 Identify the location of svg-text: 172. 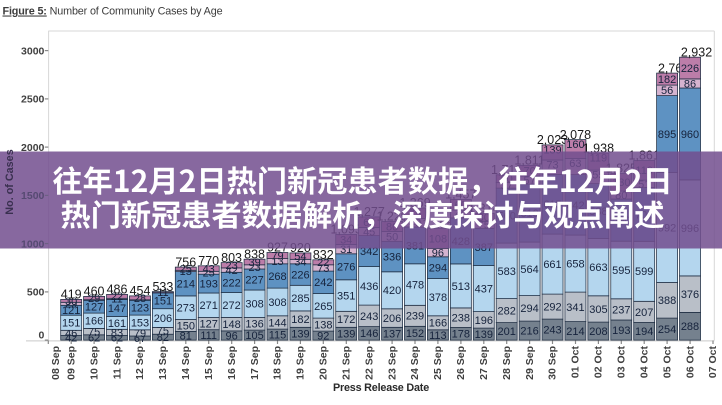
(346, 320).